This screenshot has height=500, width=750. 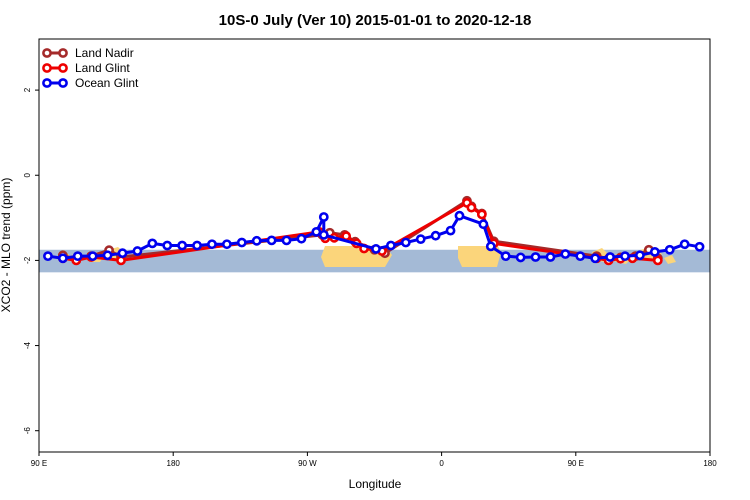 I want to click on y-tick-label: 2, so click(x=27, y=89).